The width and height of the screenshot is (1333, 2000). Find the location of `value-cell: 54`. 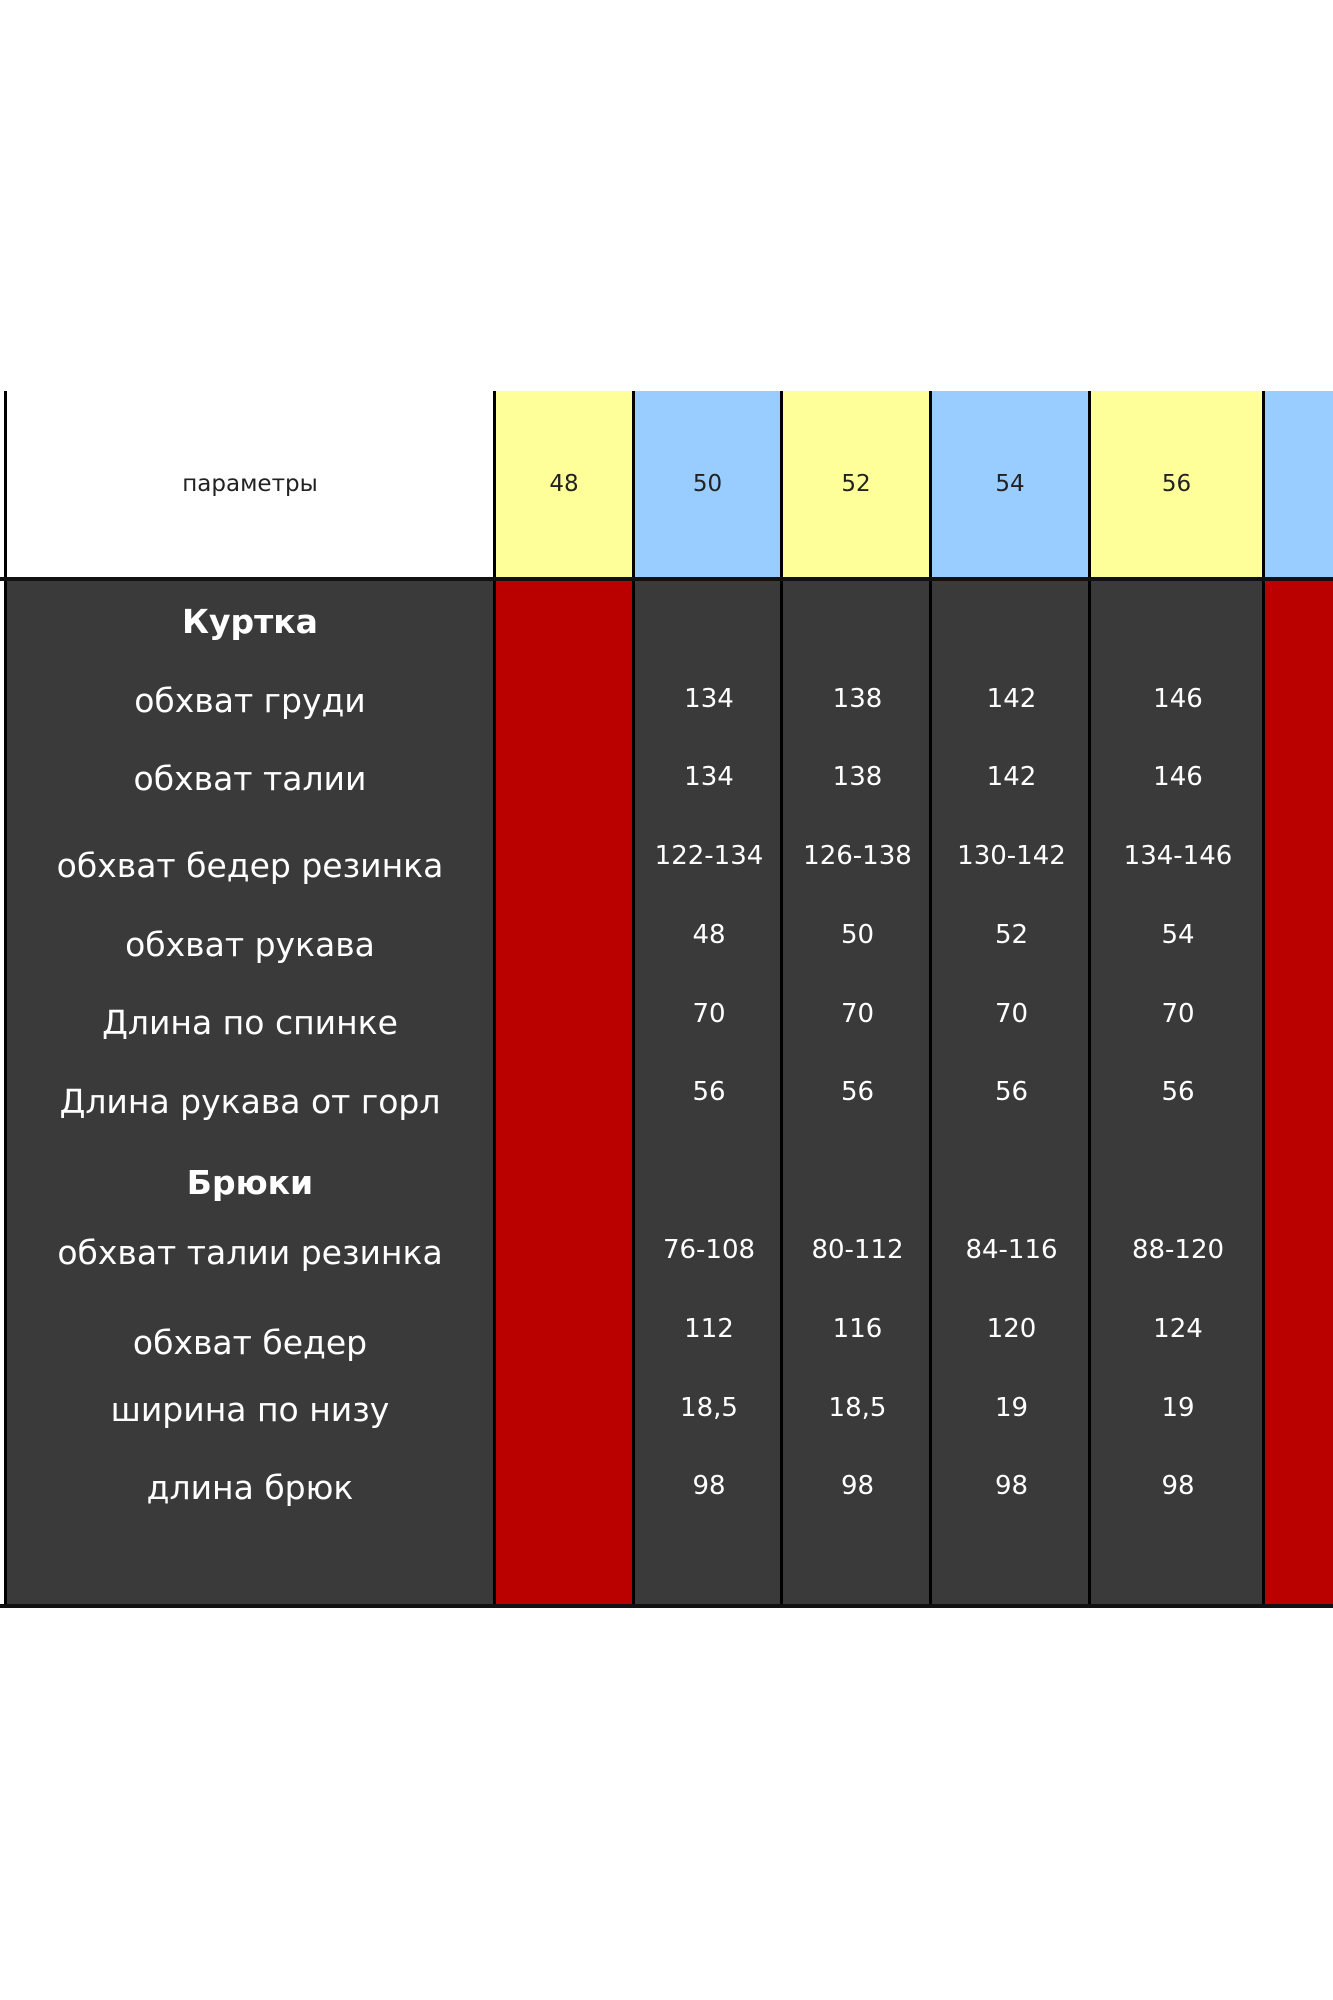

value-cell: 54 is located at coordinates (1178, 935).